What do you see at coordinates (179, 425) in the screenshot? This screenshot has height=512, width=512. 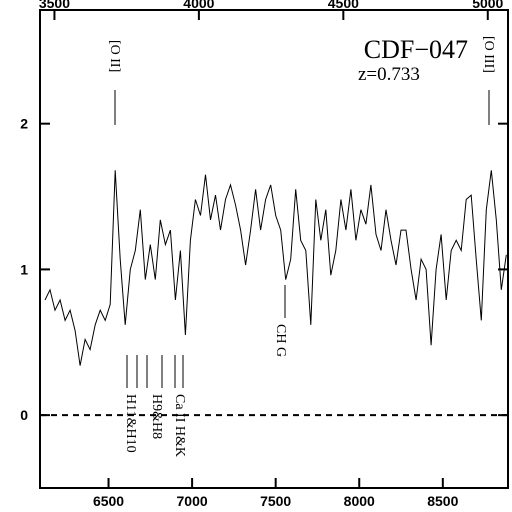 I see `annotation: Ca II H&K` at bounding box center [179, 425].